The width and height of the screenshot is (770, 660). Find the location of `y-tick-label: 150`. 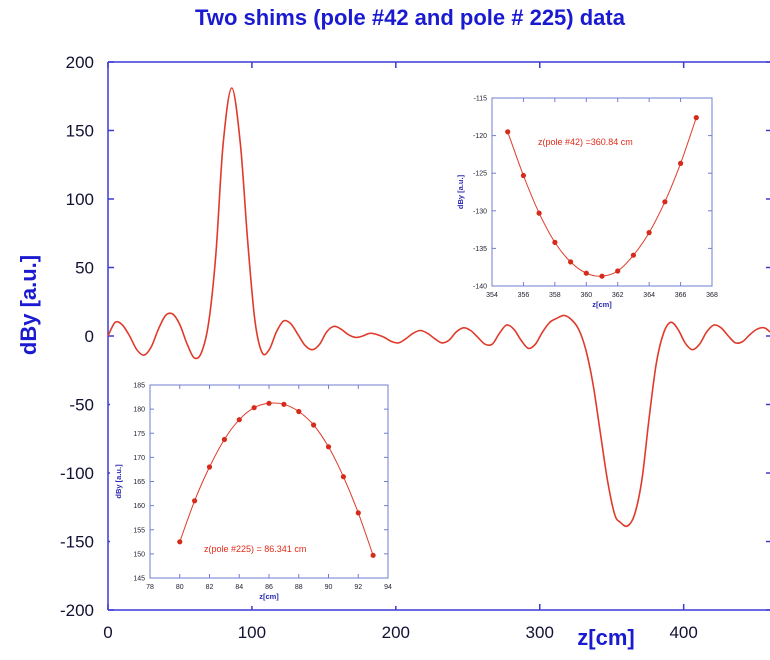

y-tick-label: 150 is located at coordinates (80, 131).